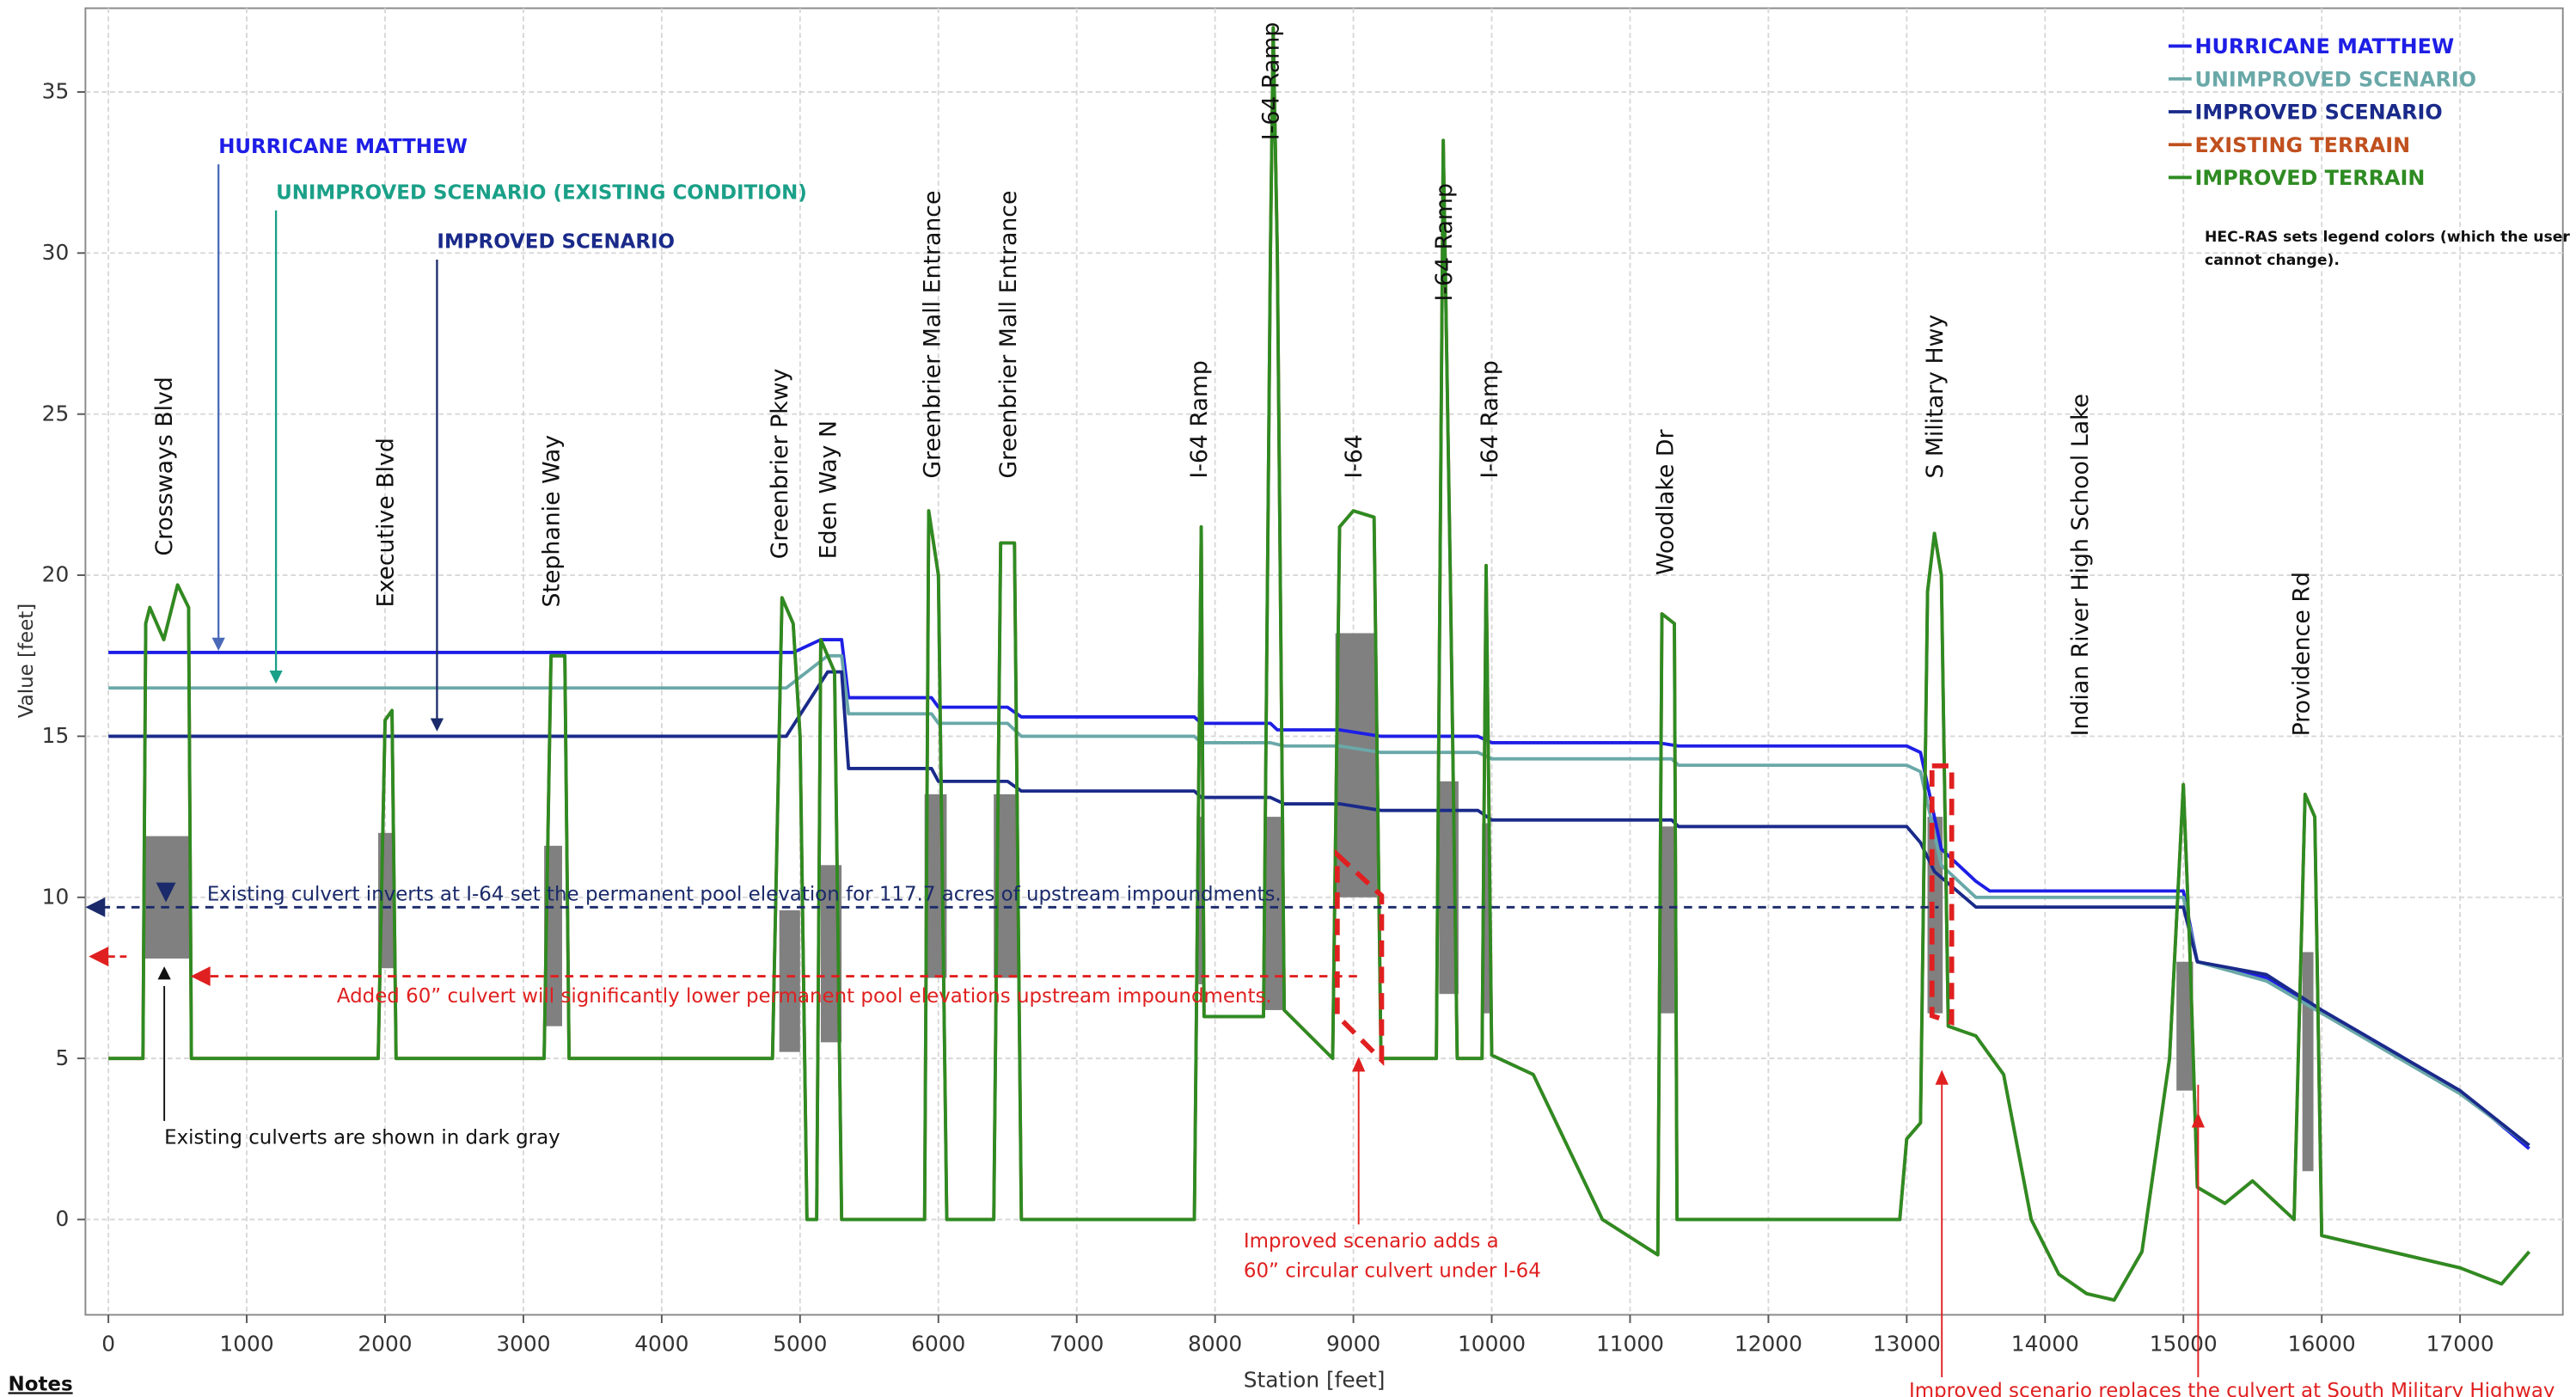 The width and height of the screenshot is (2576, 1397). I want to click on legend-label: IMPROVED TERRAIN, so click(2310, 178).